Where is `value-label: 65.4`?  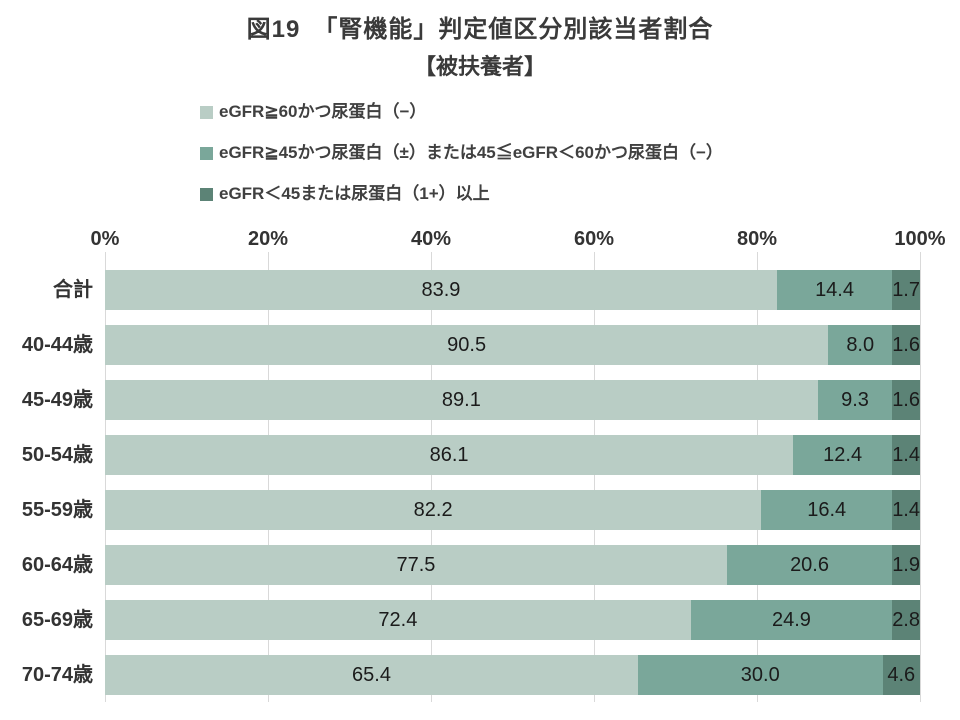 value-label: 65.4 is located at coordinates (371, 674).